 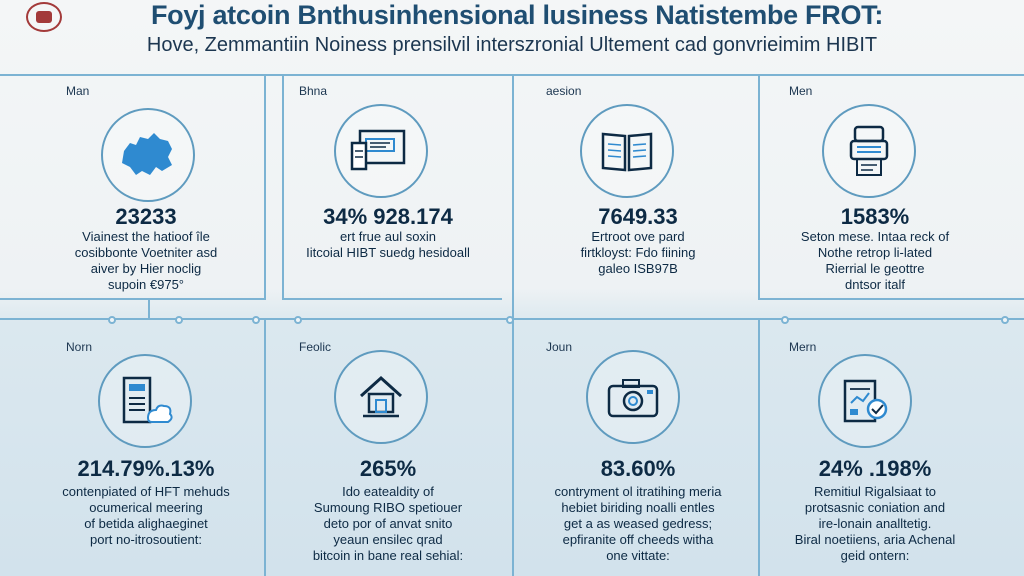 I want to click on card-stat: 23233, so click(x=146, y=216).